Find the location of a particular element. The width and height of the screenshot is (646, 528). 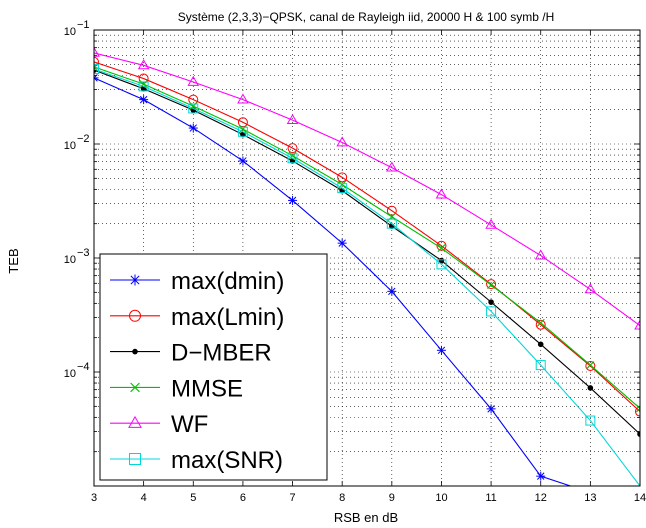

legend-label-mmse: MMSE is located at coordinates (207, 388).